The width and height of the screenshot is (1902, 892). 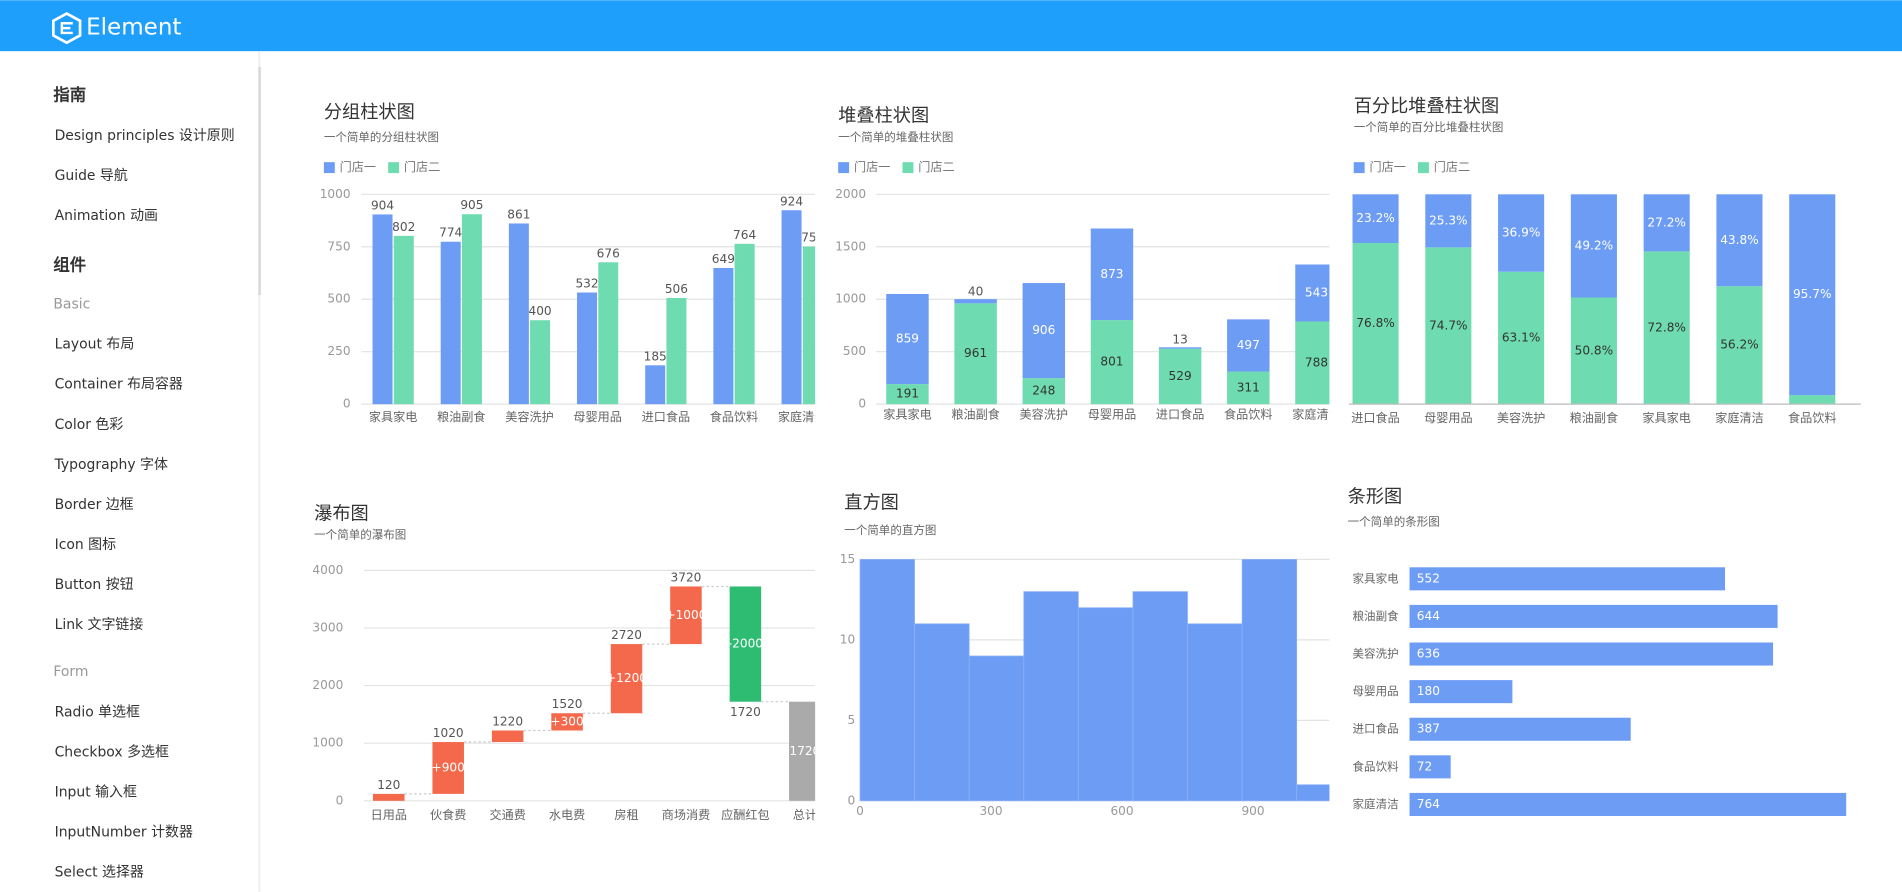 I want to click on nav-item: Link 文字链接, so click(x=99, y=624).